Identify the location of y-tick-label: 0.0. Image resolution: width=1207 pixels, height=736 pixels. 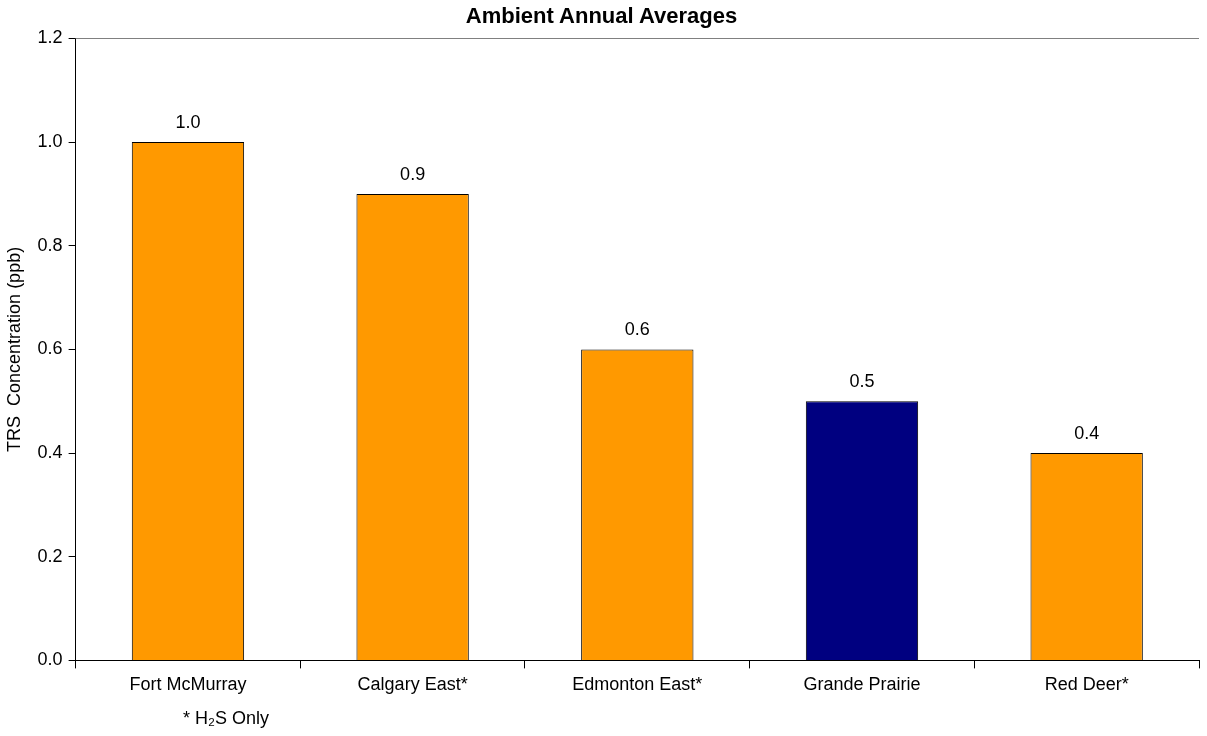
(50, 659).